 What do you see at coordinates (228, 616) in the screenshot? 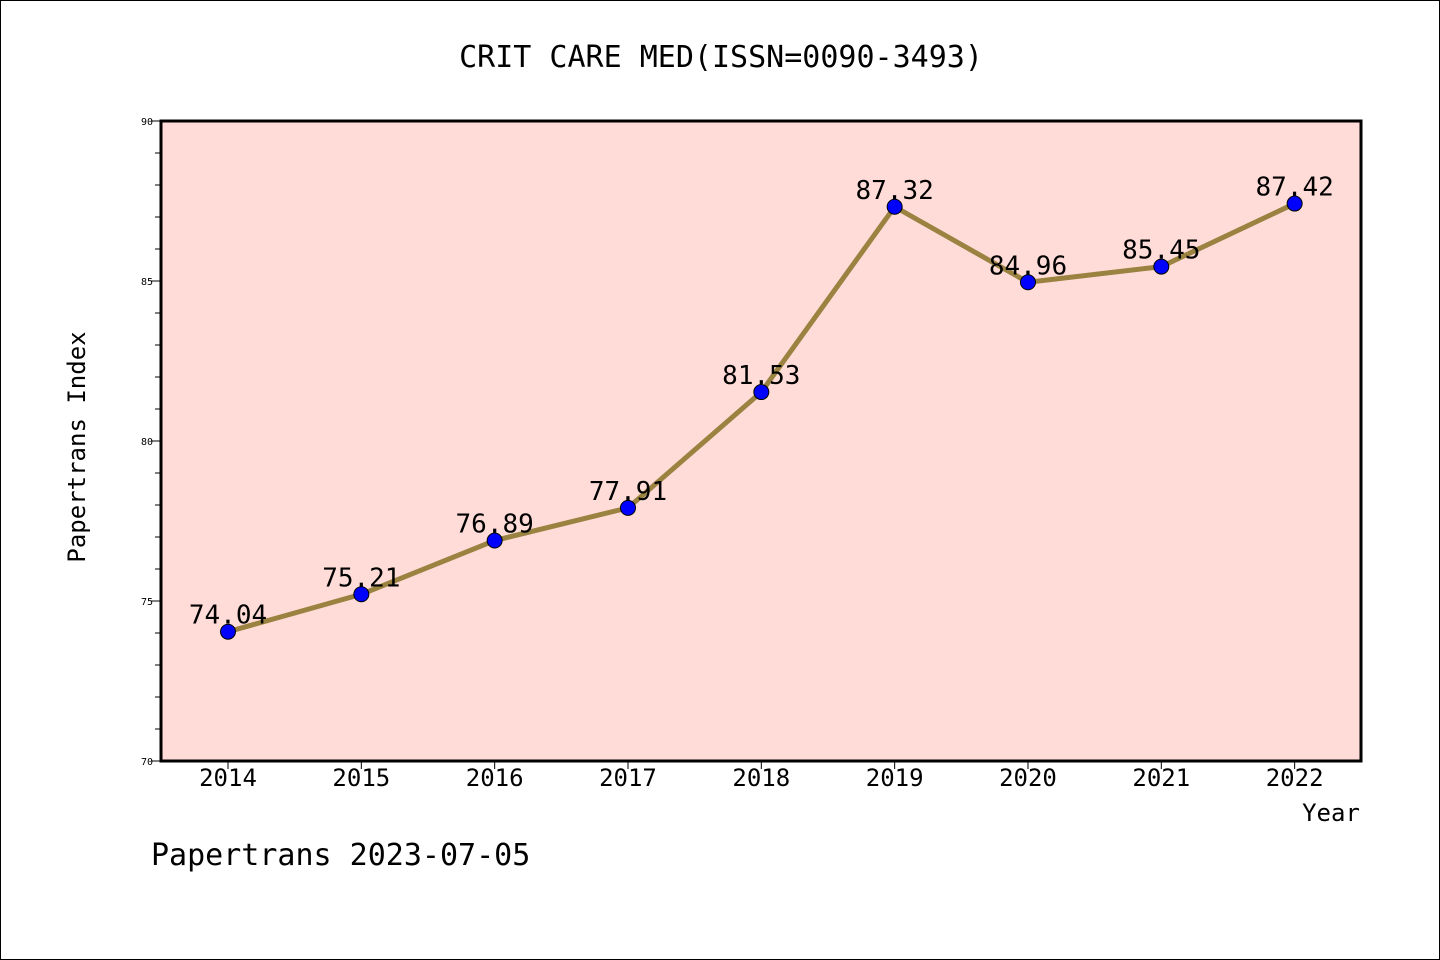
I see `data-label: 74.04` at bounding box center [228, 616].